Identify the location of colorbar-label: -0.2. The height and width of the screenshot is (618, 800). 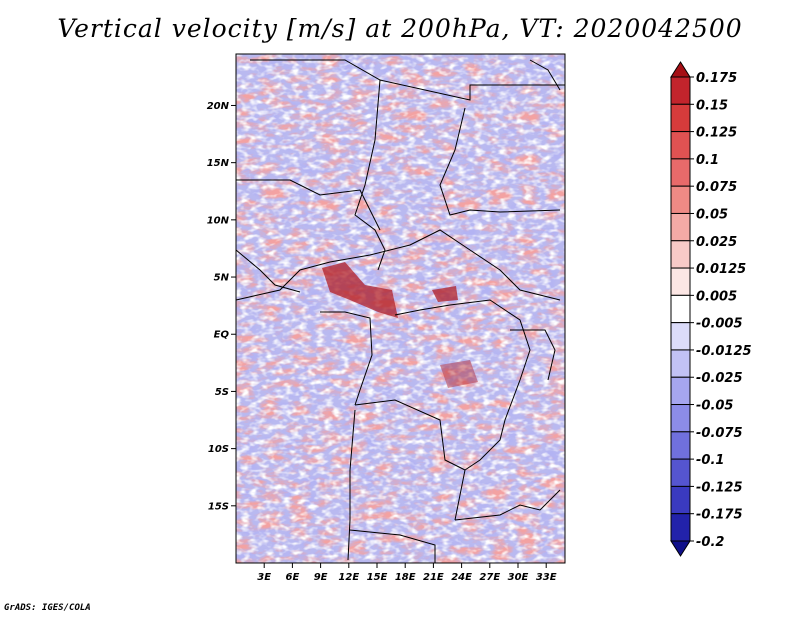
(710, 542).